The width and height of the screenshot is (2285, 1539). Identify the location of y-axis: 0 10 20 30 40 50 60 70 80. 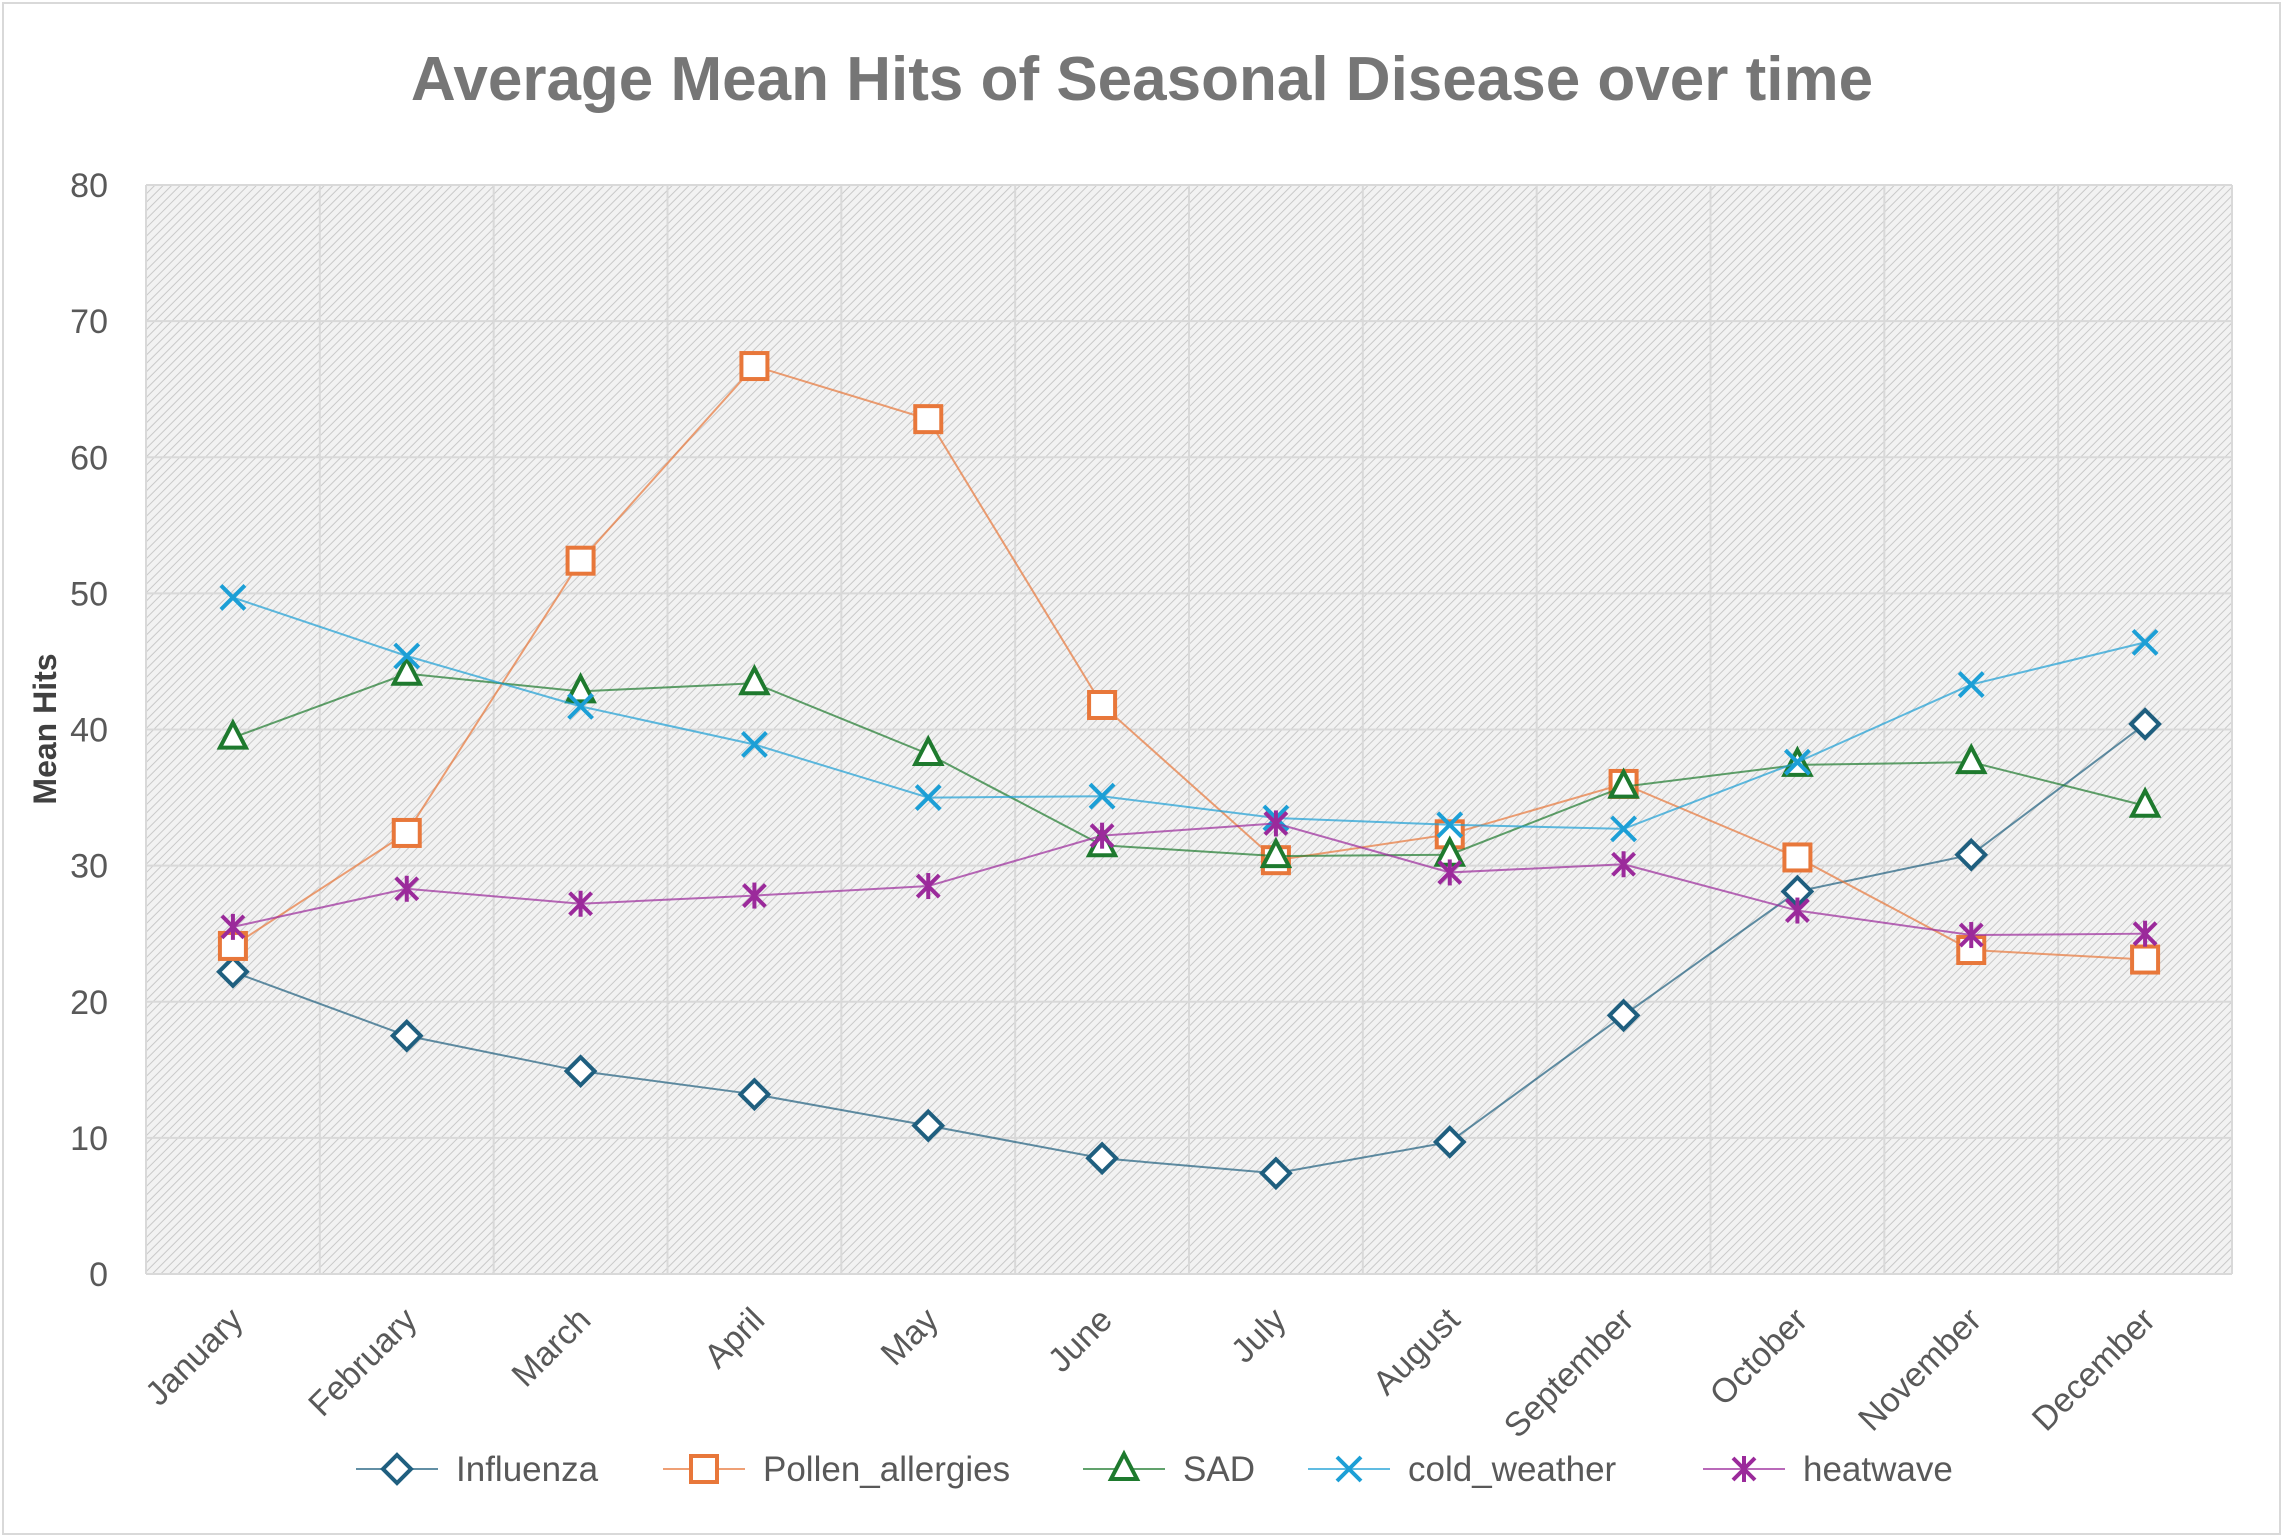
(89, 730).